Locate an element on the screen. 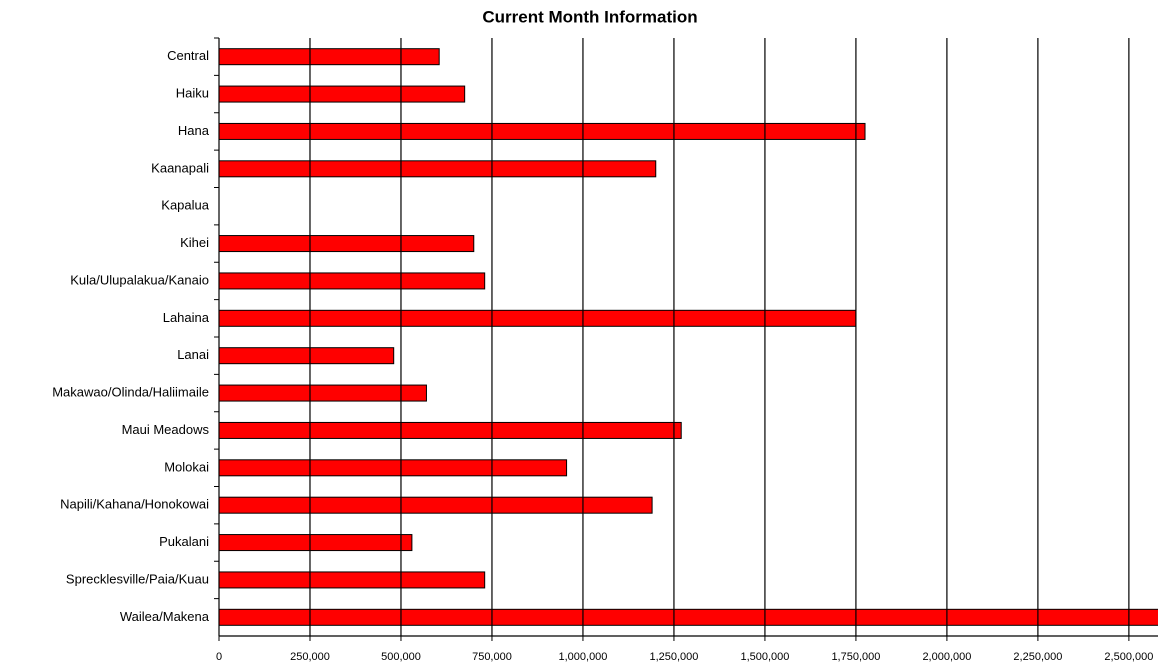 The image size is (1158, 667). y-tick-label: Lahaina is located at coordinates (186, 317).